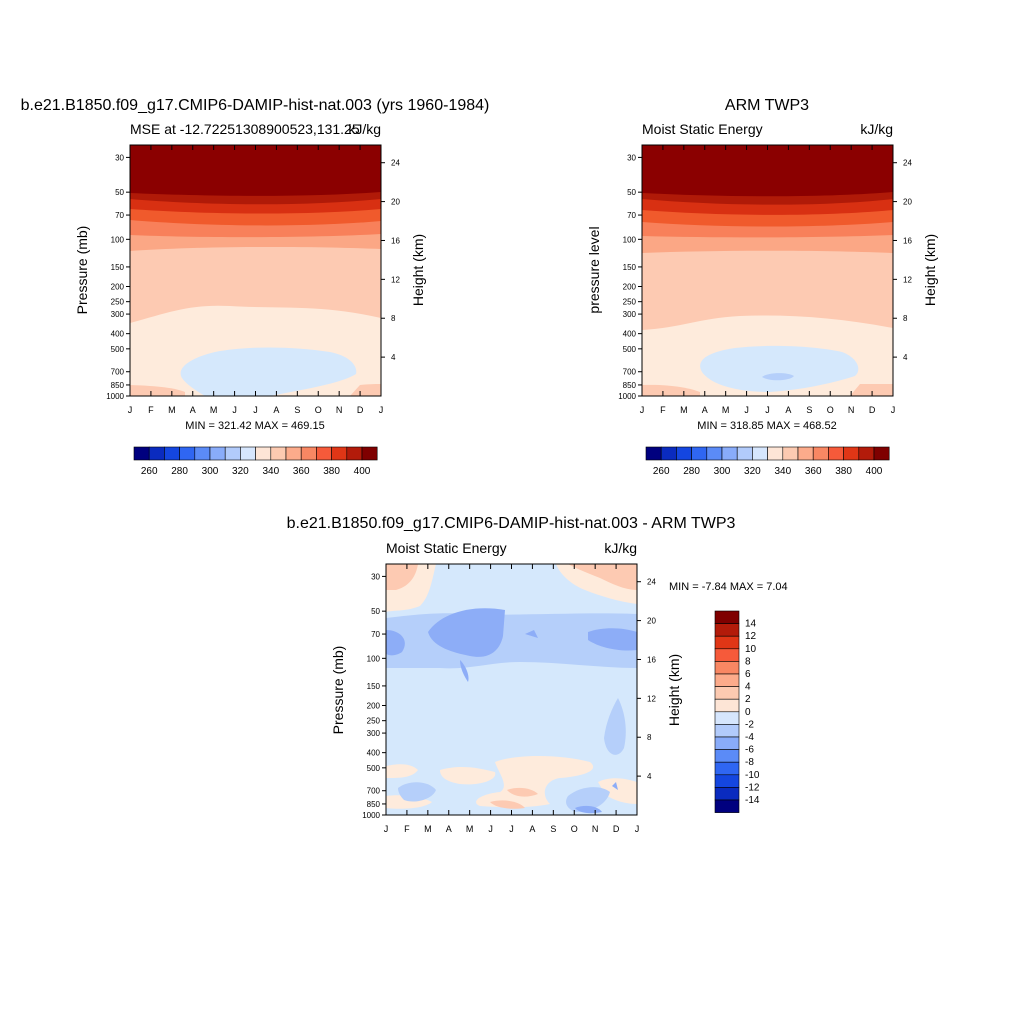  I want to click on colorbar-label: 260, so click(661, 471).